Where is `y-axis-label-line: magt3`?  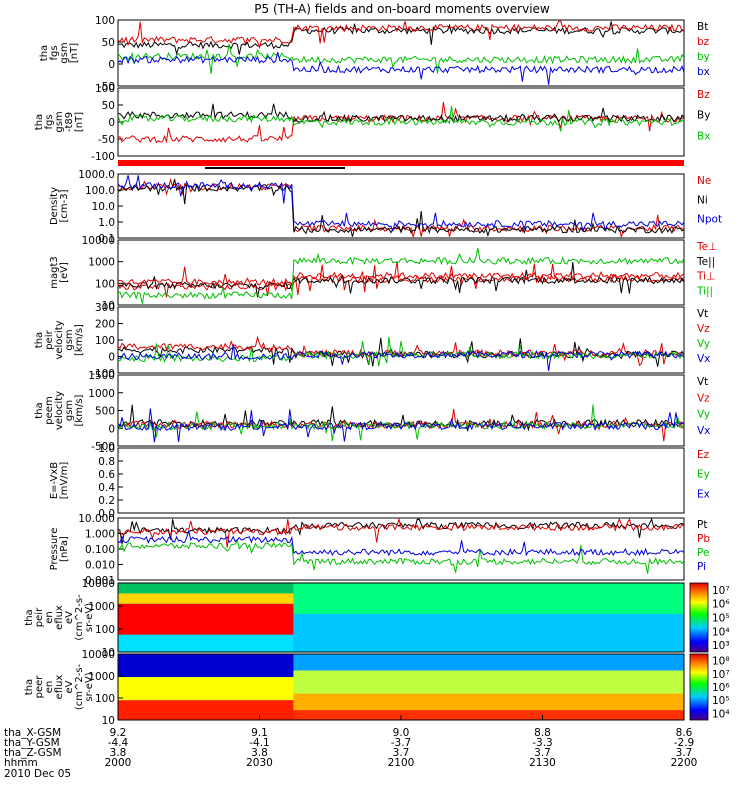 y-axis-label-line: magt3 is located at coordinates (54, 272).